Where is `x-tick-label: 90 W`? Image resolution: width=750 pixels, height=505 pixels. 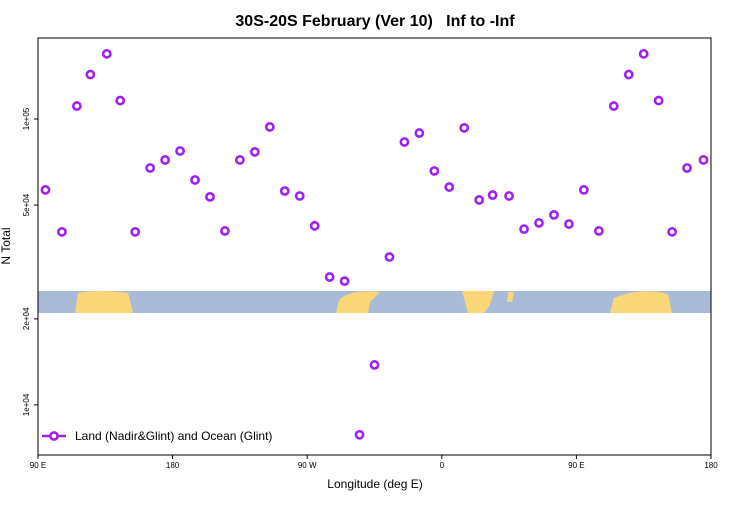 x-tick-label: 90 W is located at coordinates (307, 465).